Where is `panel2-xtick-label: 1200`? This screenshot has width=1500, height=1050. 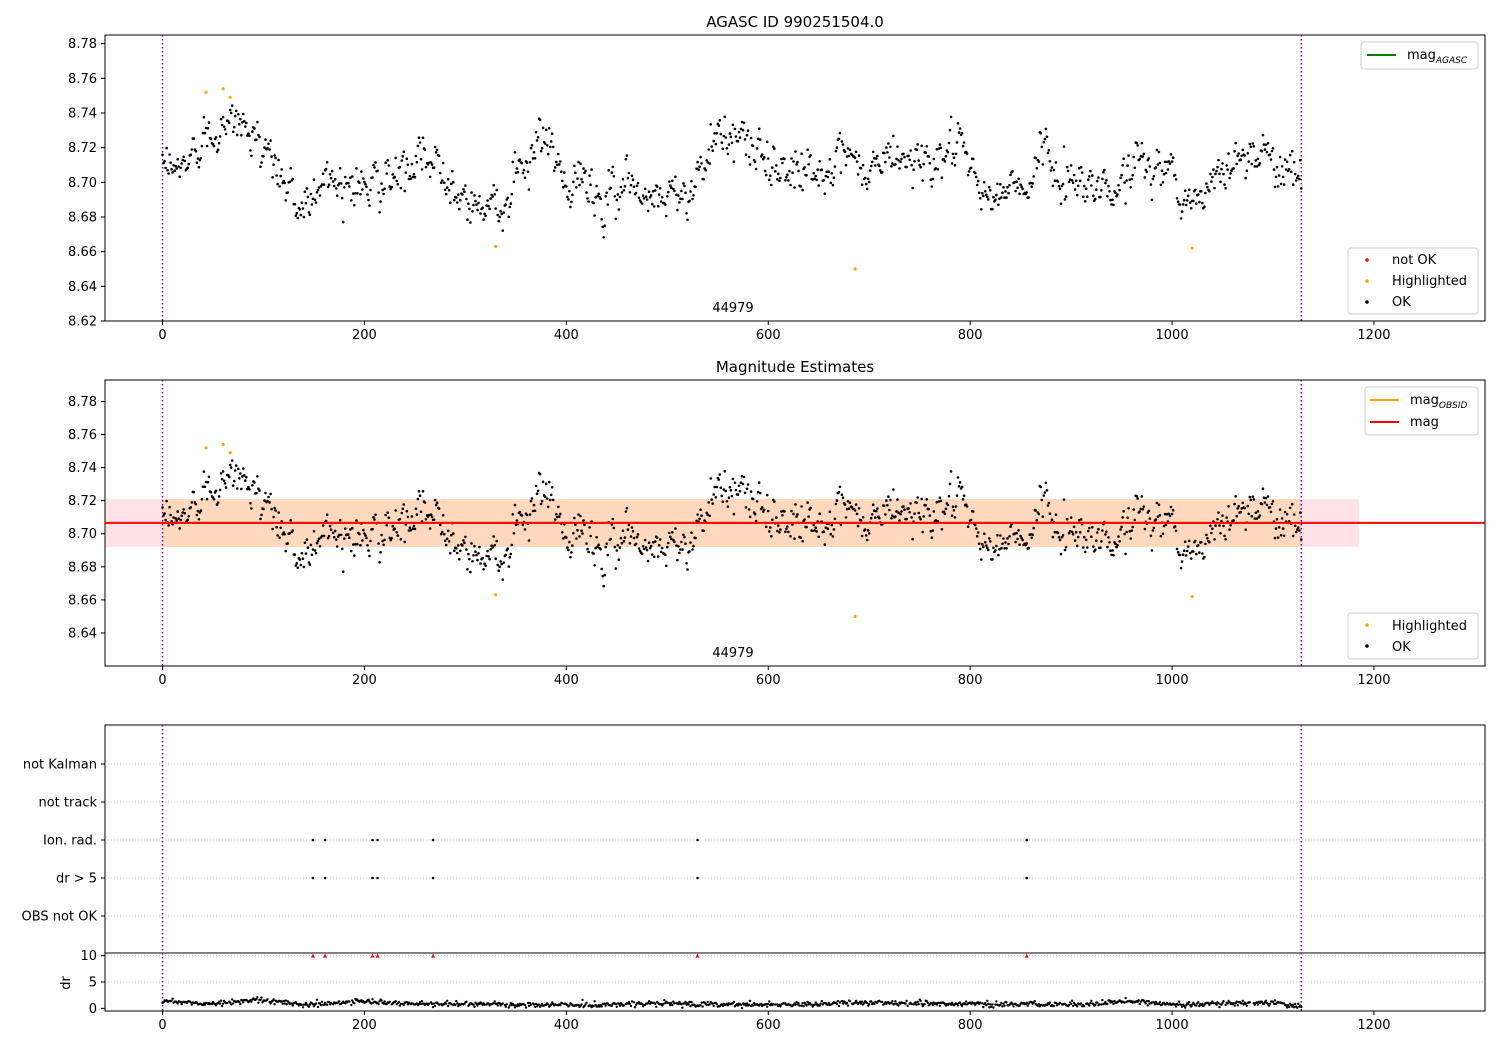 panel2-xtick-label: 1200 is located at coordinates (1373, 680).